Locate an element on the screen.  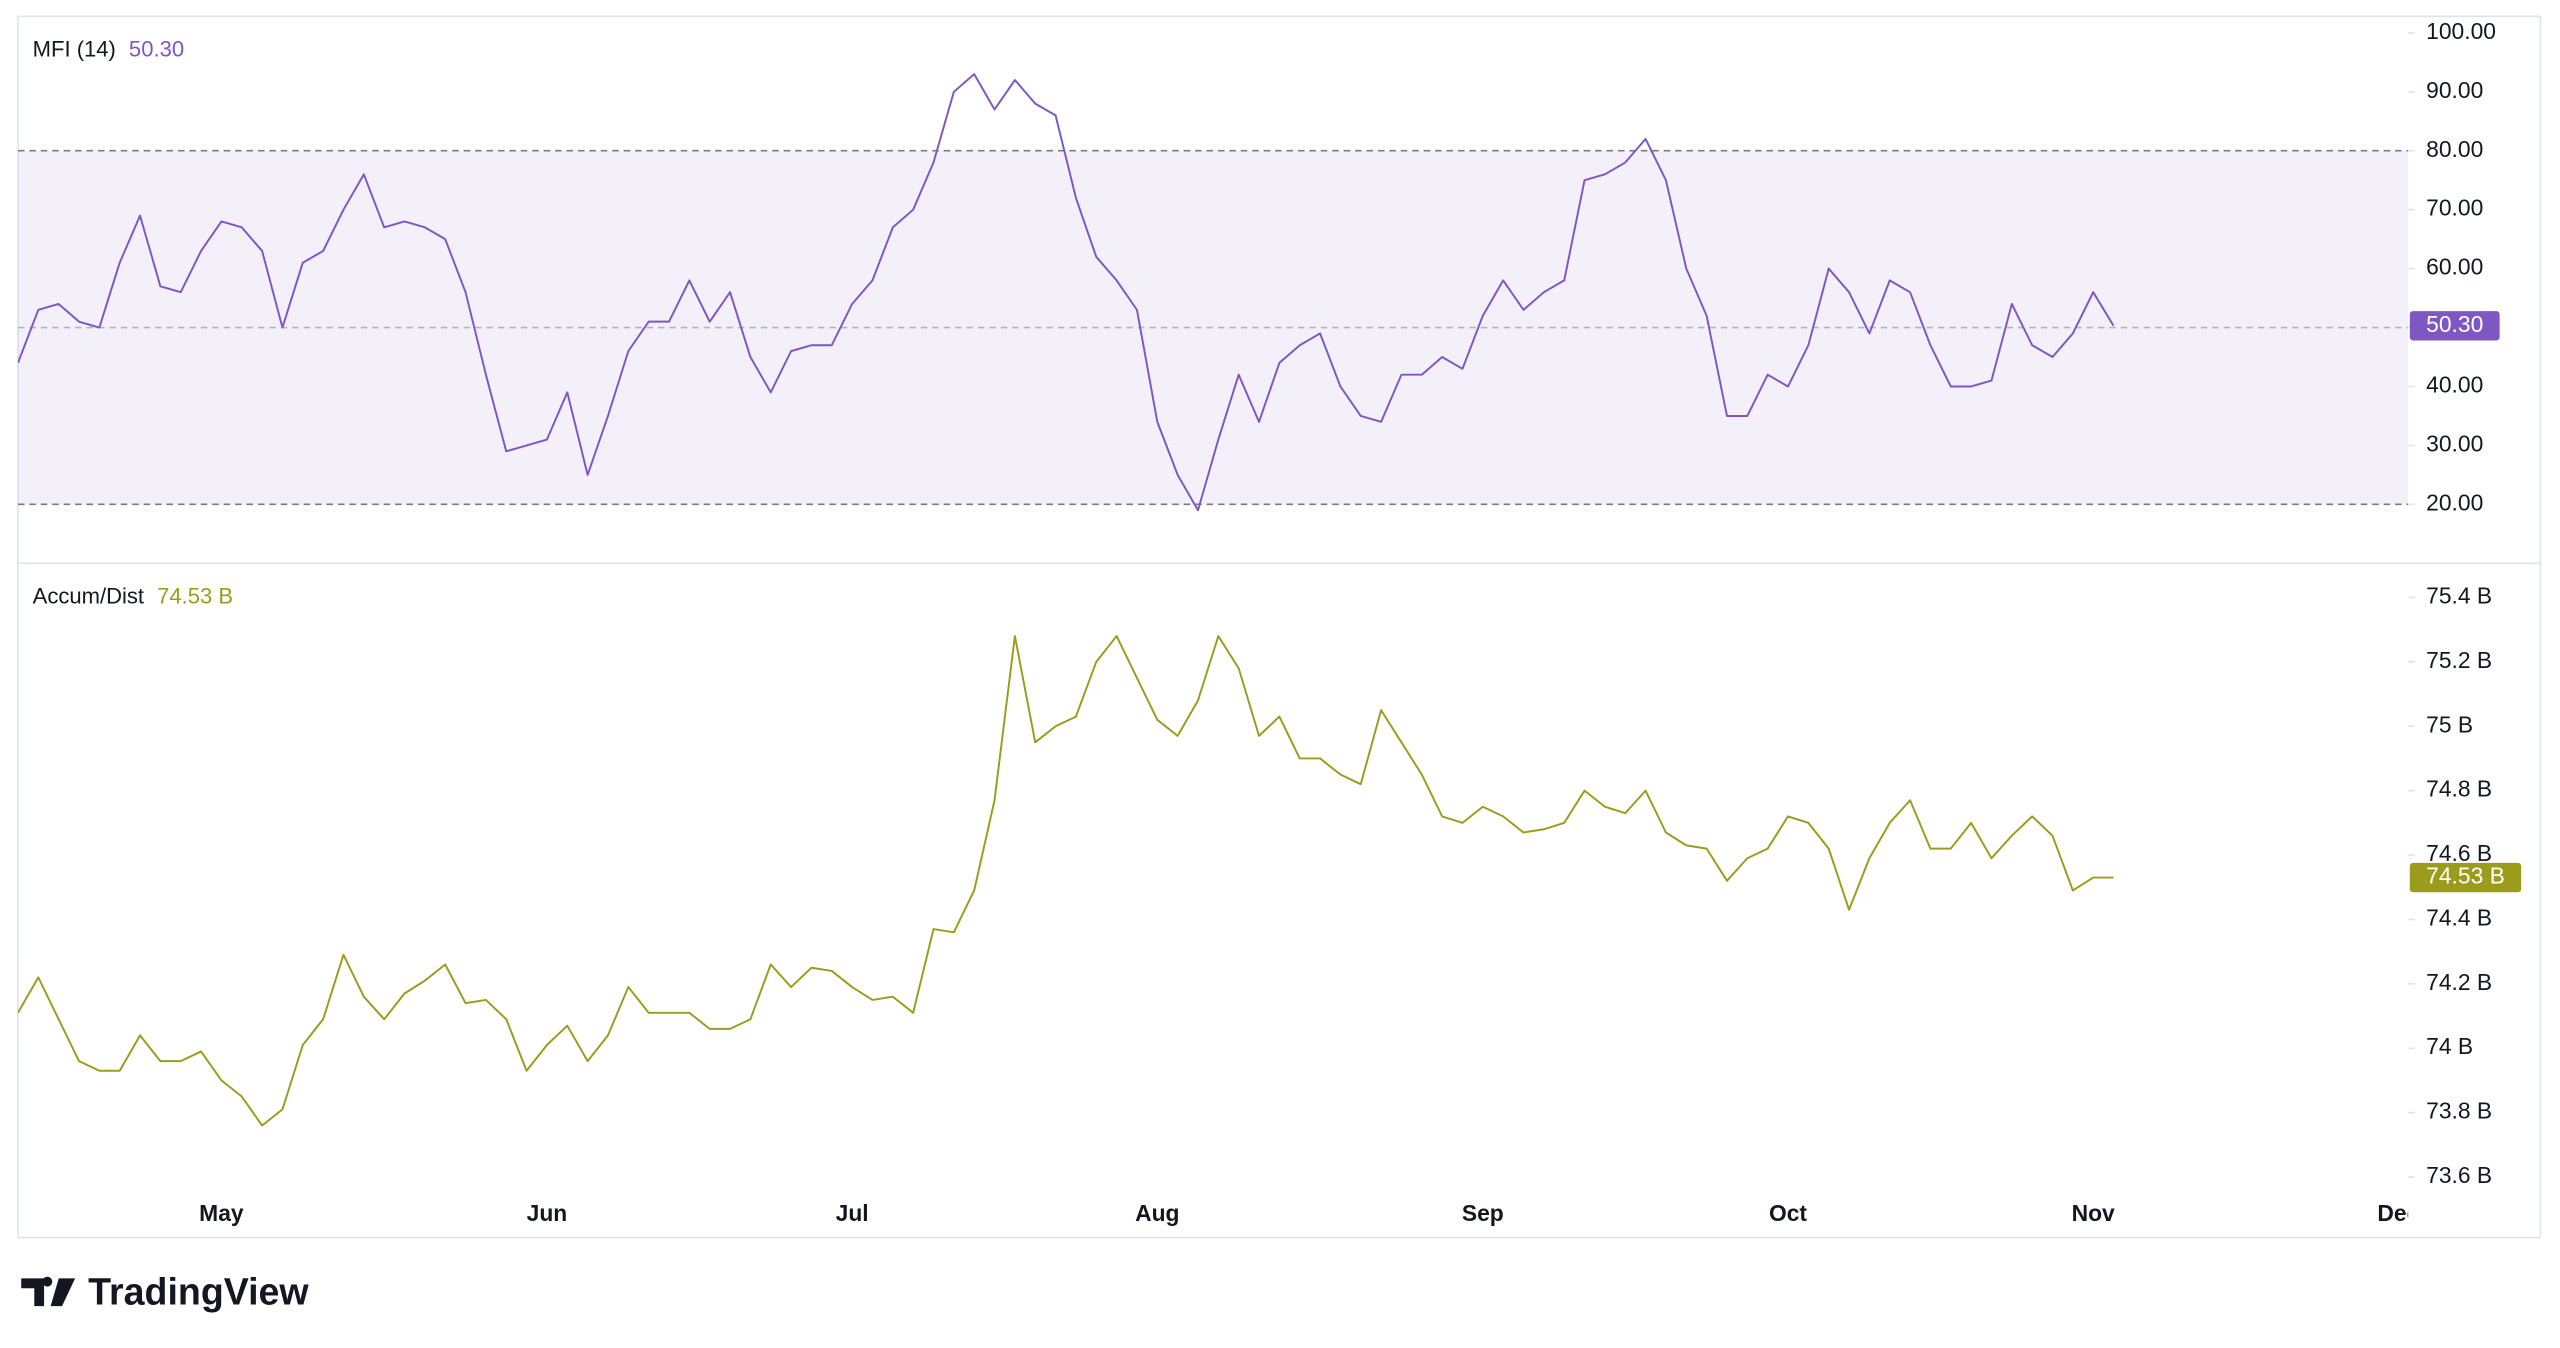
y-tick-label: 73.6 B is located at coordinates (2459, 1175).